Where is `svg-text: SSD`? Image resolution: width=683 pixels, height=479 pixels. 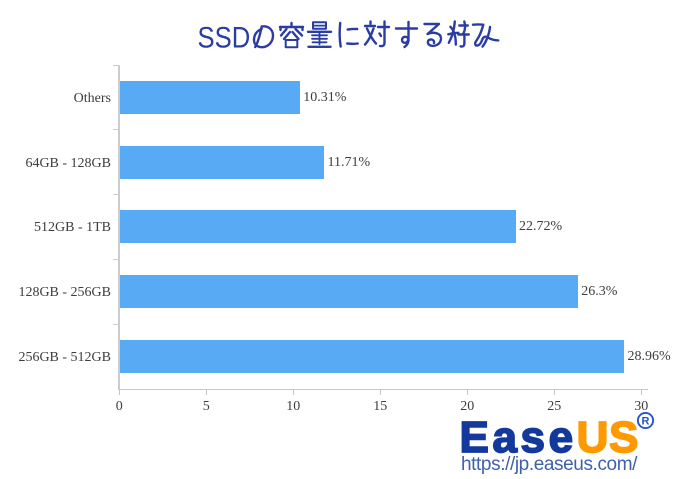
svg-text: SSD is located at coordinates (224, 36).